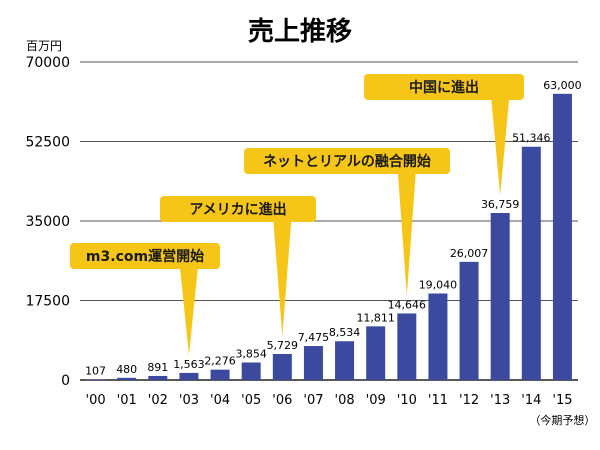 The height and width of the screenshot is (450, 600). What do you see at coordinates (375, 317) in the screenshot?
I see `data-label: 11,811` at bounding box center [375, 317].